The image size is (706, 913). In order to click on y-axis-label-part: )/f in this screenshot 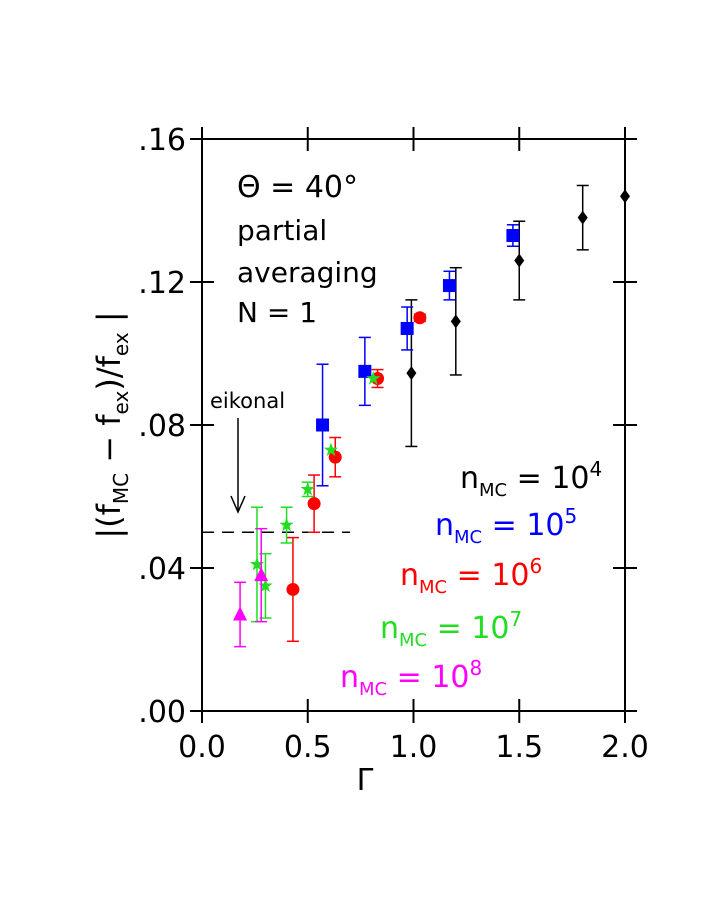, I will do `click(109, 372)`.